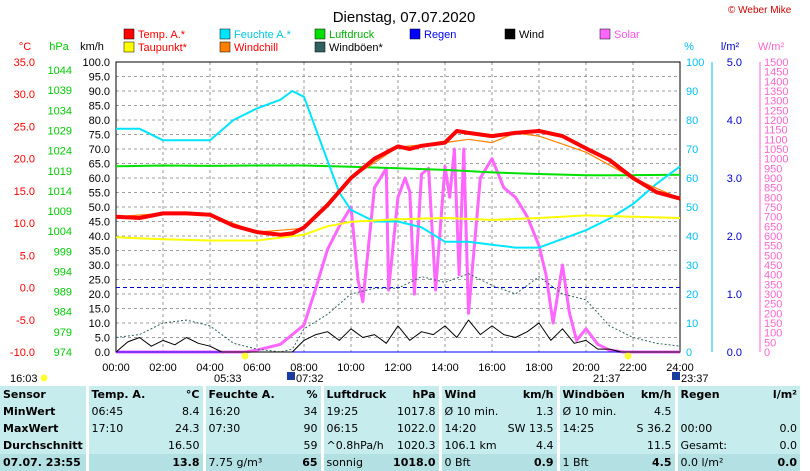 Image resolution: width=810 pixels, height=471 pixels. I want to click on legend-label-3: Regen, so click(440, 35).